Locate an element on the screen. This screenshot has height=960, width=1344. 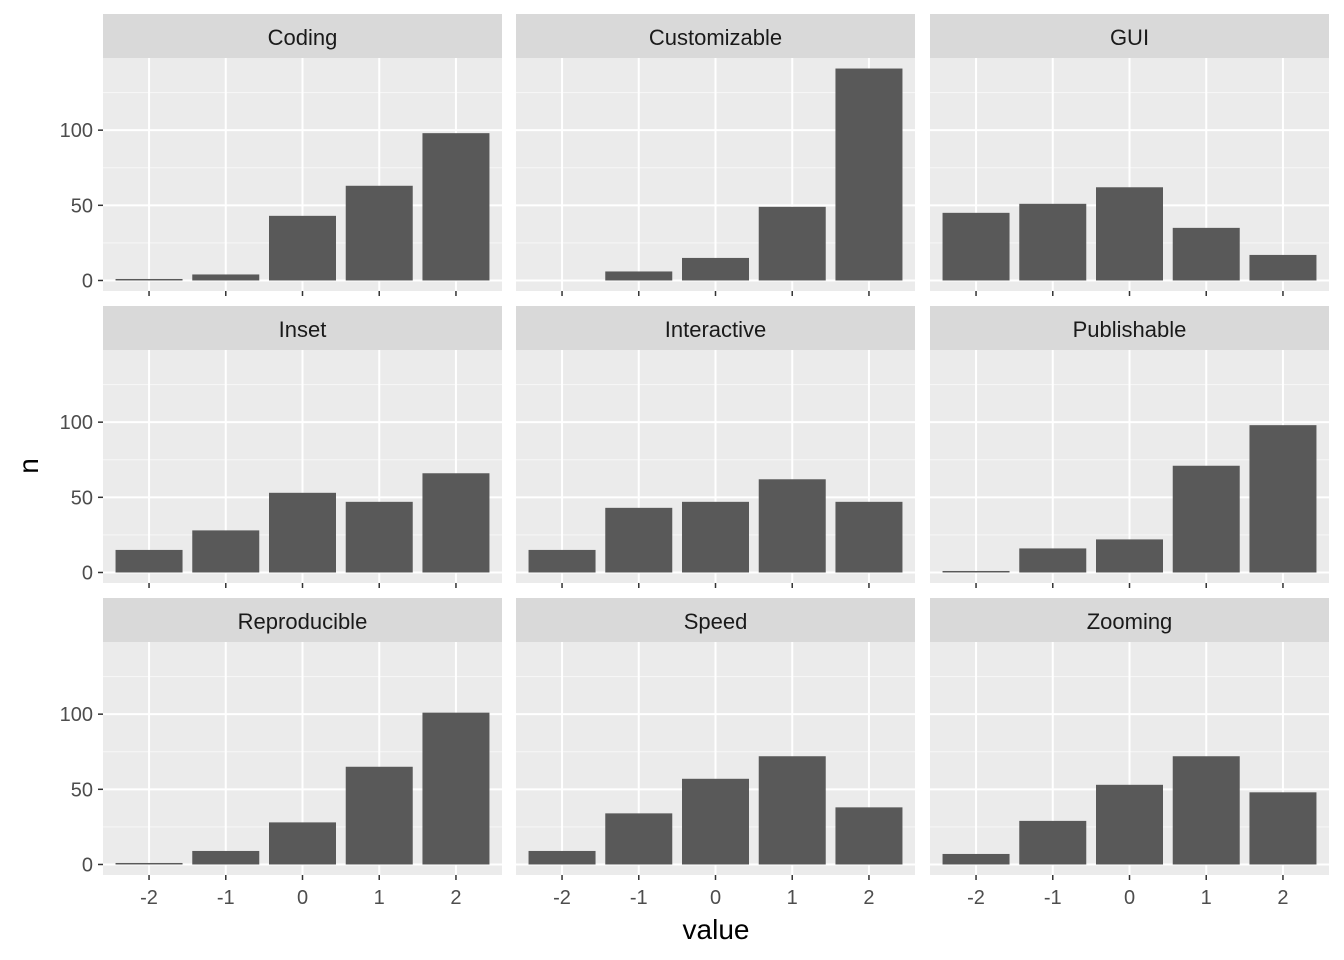
facet-title: Reproducible is located at coordinates (303, 621).